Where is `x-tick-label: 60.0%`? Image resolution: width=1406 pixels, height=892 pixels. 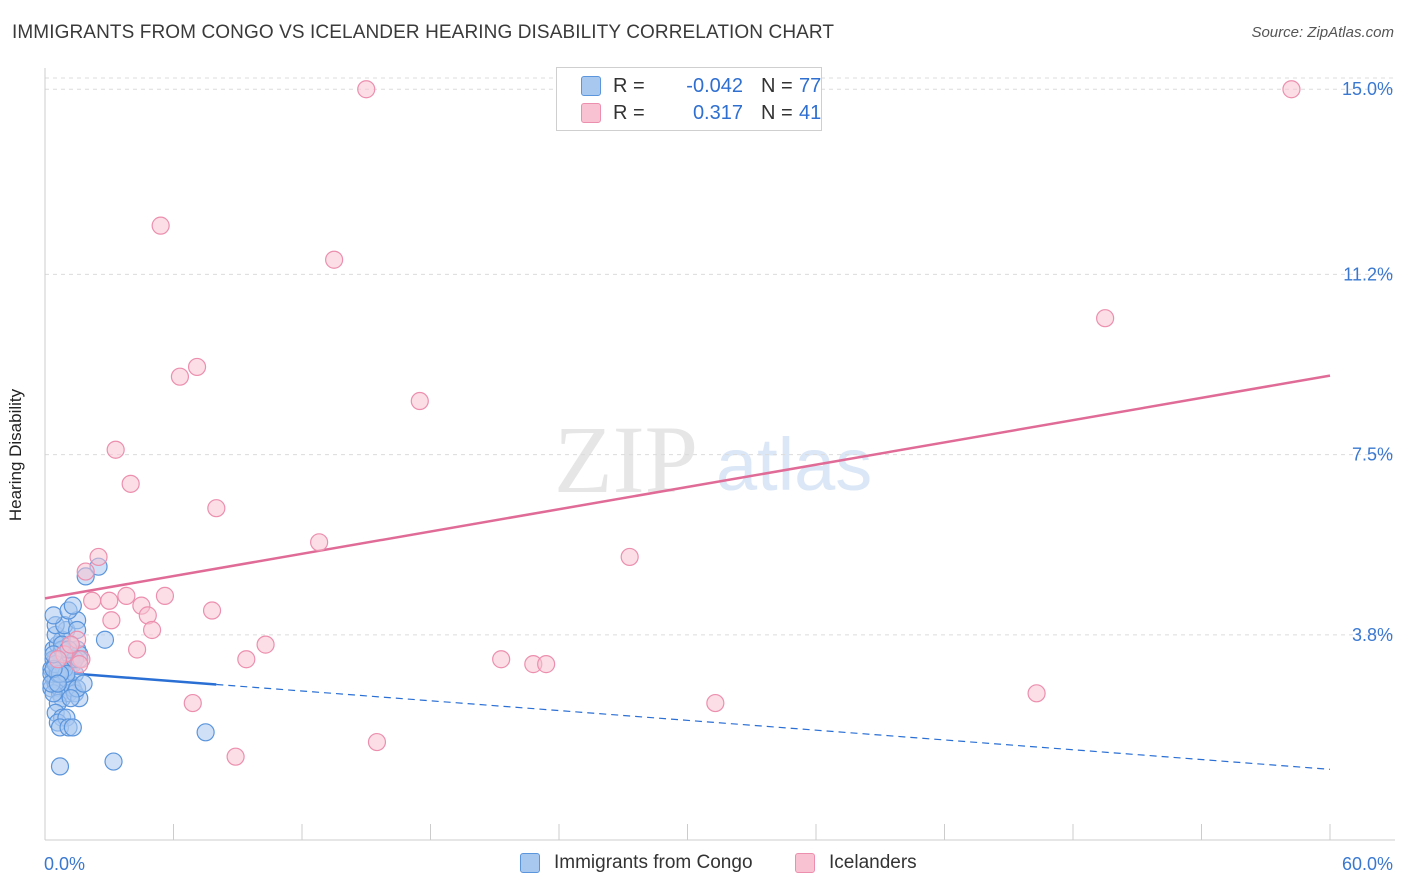
x-tick-label: 60.0% is located at coordinates (1367, 864).